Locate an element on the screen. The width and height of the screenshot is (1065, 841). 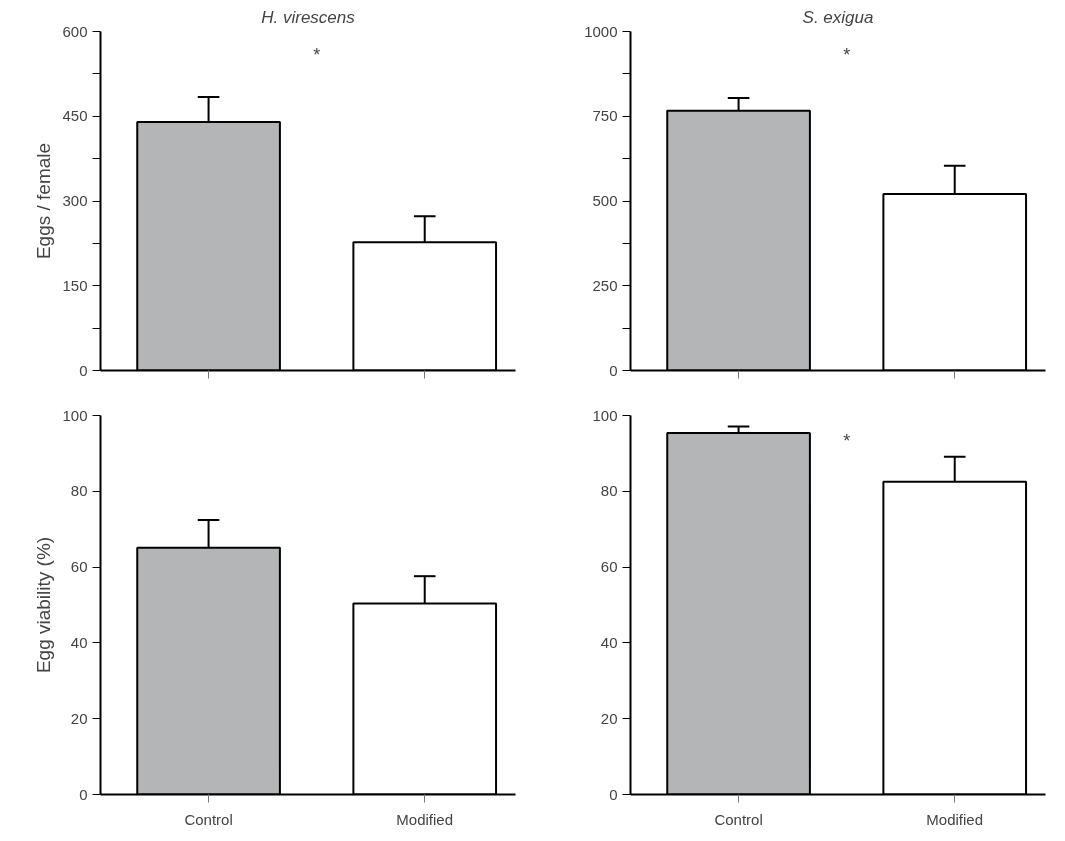
chart-title: S. exigua is located at coordinates (838, 17).